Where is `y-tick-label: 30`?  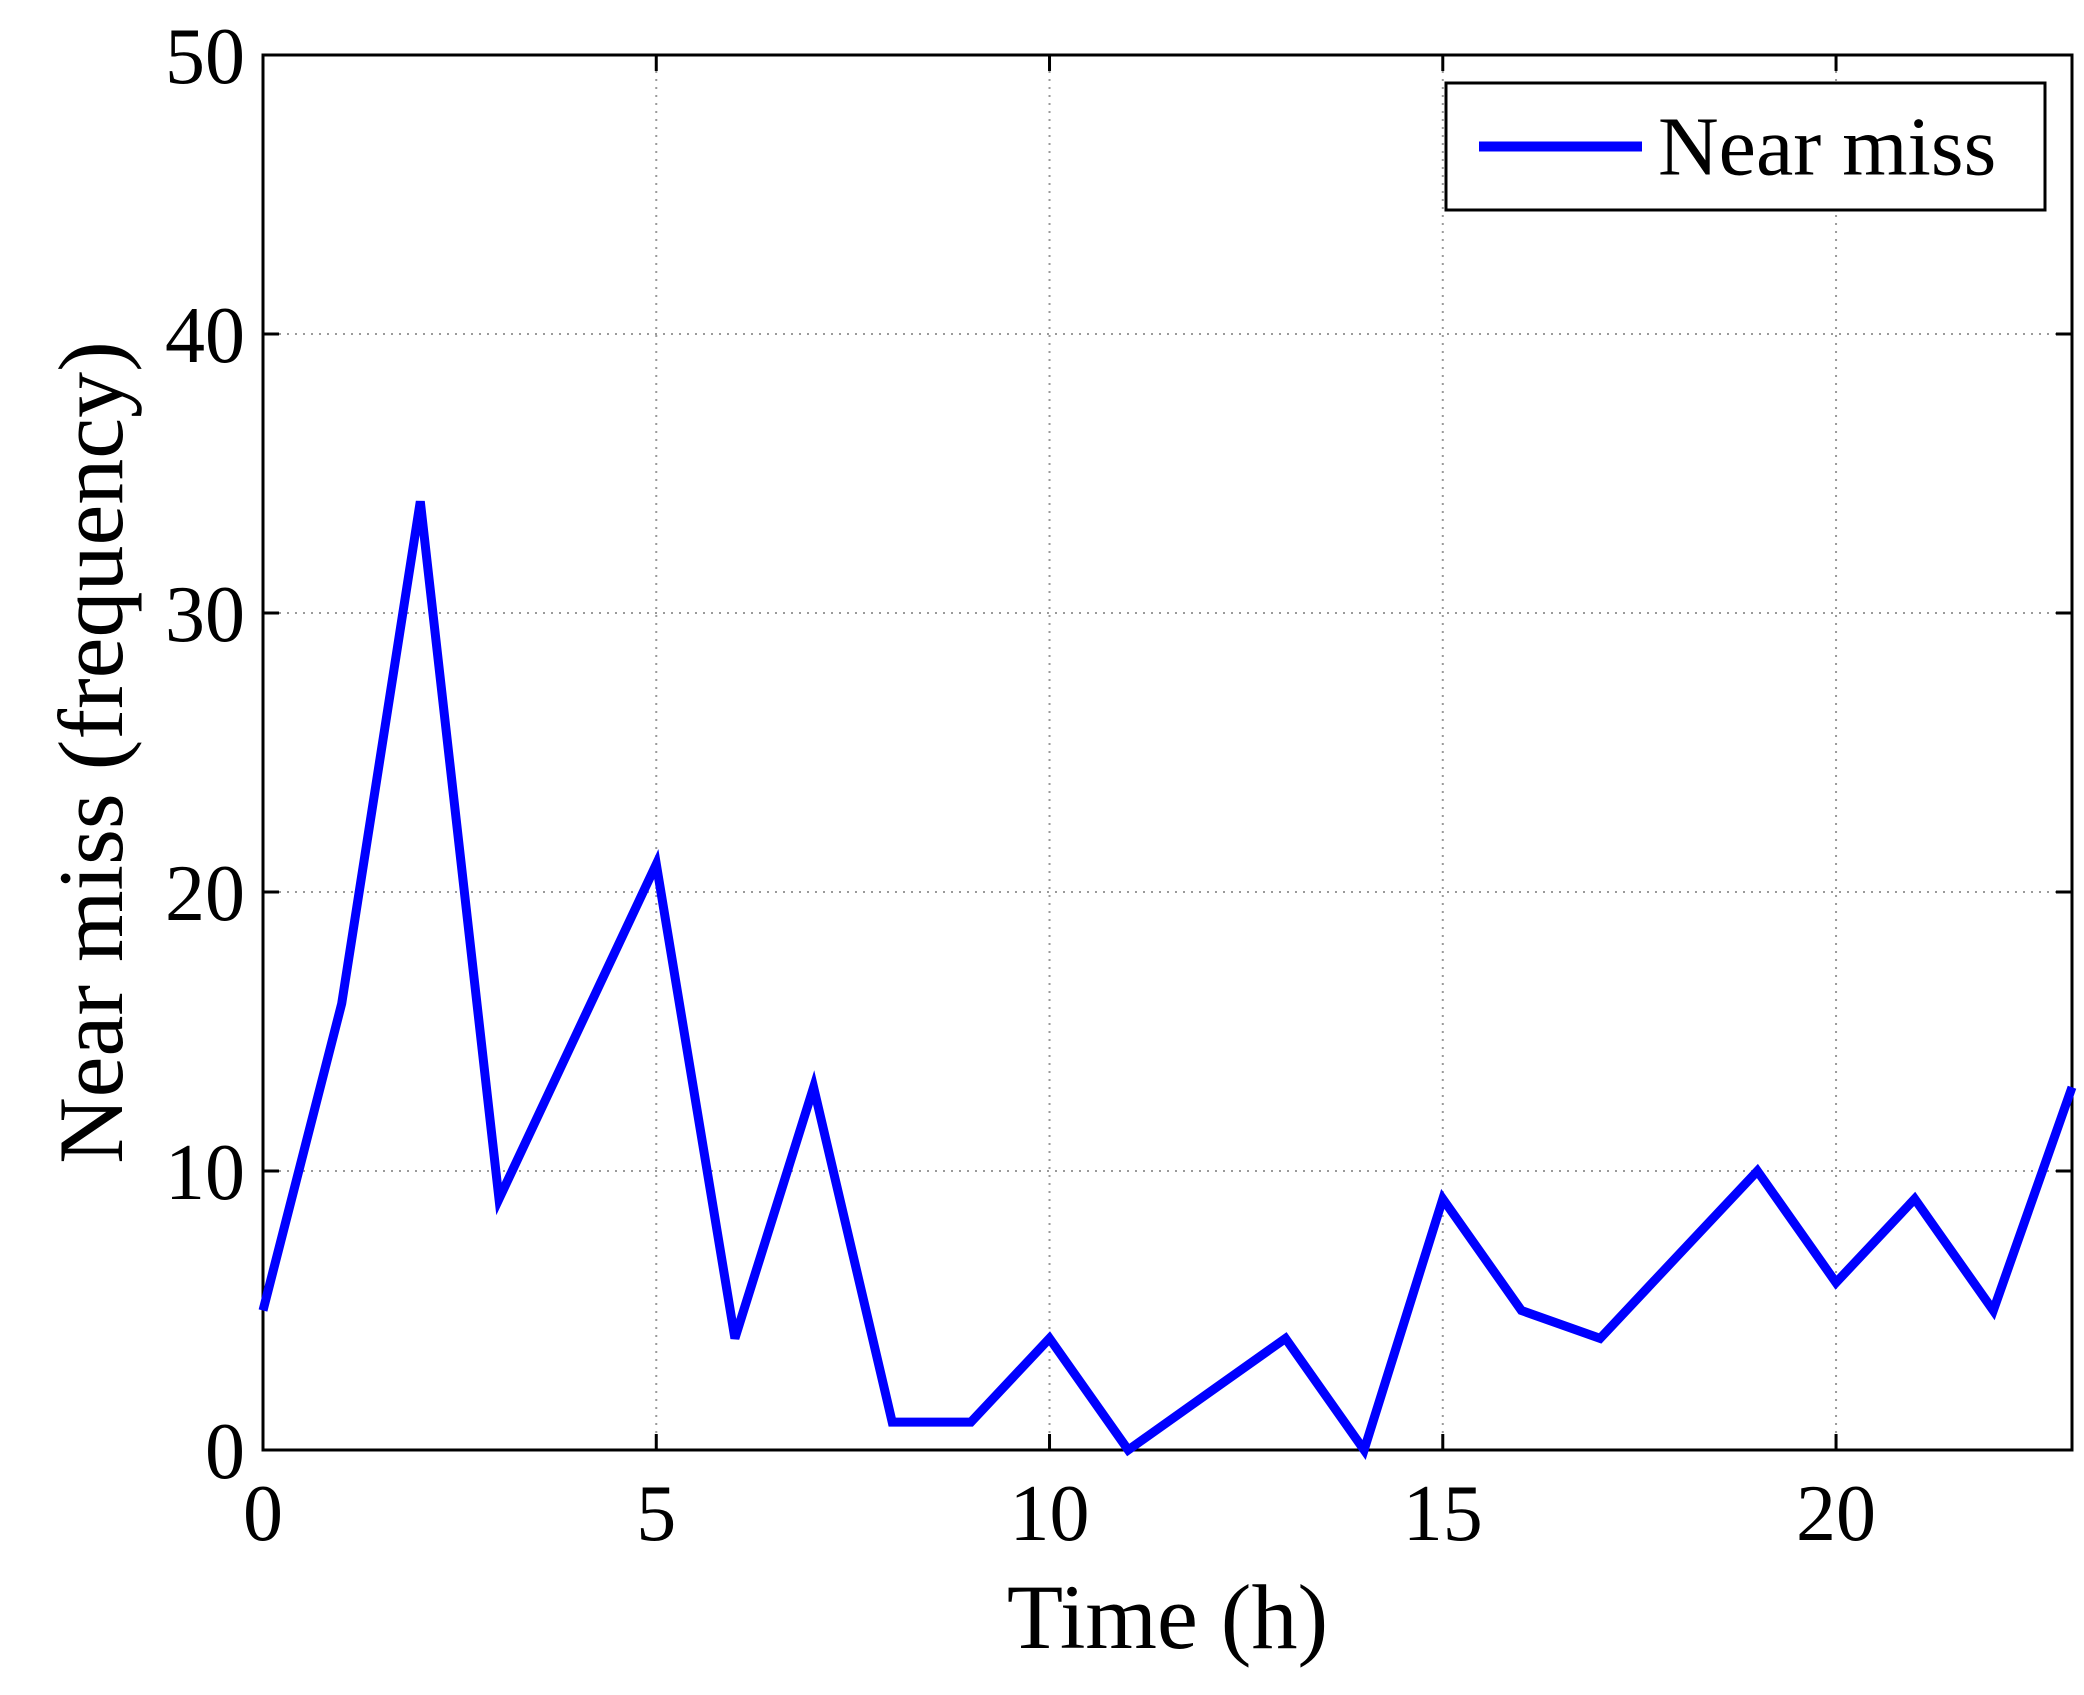 y-tick-label: 30 is located at coordinates (205, 615).